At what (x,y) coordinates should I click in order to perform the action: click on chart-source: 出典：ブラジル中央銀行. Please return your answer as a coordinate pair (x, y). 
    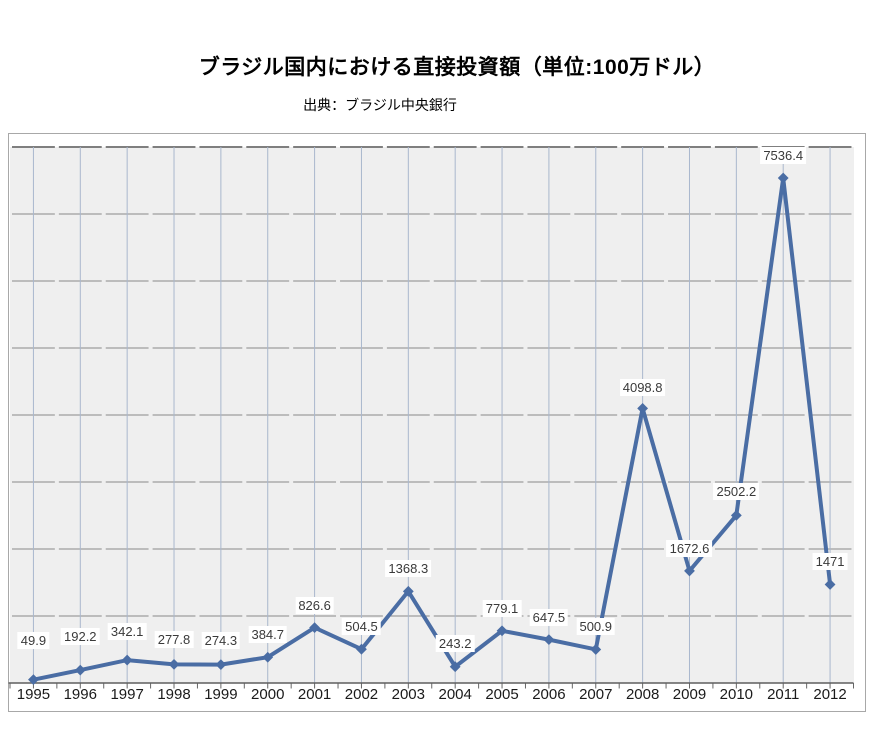
    Looking at the image, I should click on (380, 105).